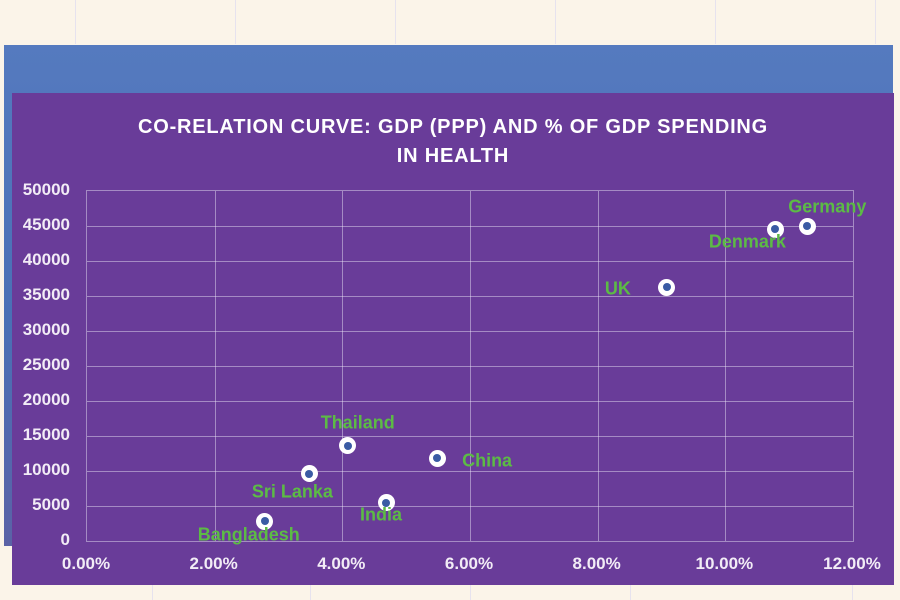 This screenshot has width=900, height=600. I want to click on y-axis-tick-label: 5000, so click(51, 504).